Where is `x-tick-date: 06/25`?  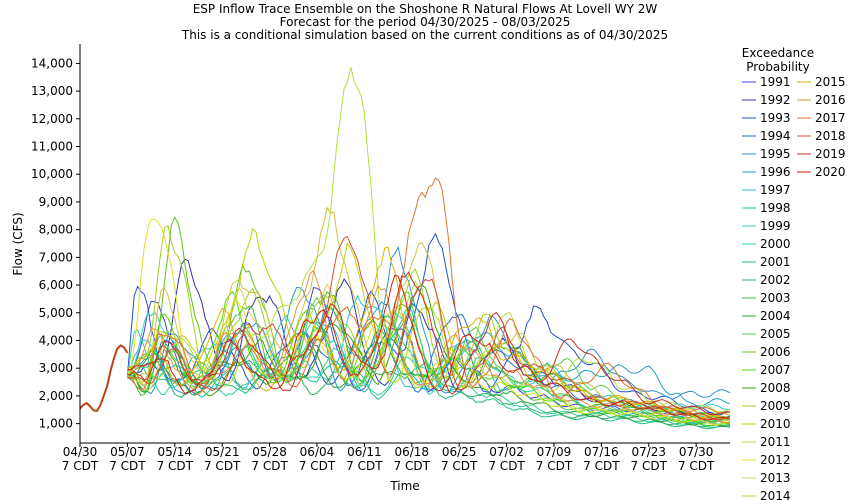 x-tick-date: 06/25 is located at coordinates (459, 452).